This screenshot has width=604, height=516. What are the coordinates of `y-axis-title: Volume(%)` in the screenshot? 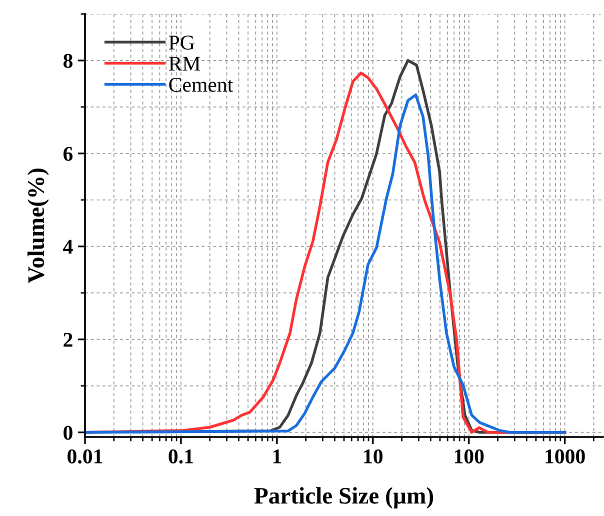 It's located at (38, 226).